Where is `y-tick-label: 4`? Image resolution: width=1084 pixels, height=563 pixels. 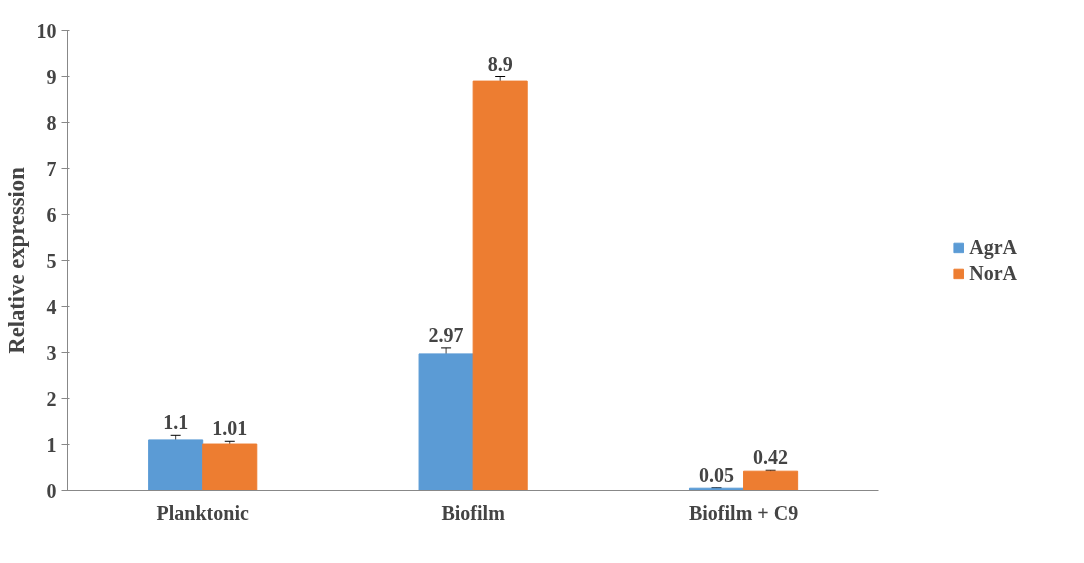
y-tick-label: 4 is located at coordinates (51, 306).